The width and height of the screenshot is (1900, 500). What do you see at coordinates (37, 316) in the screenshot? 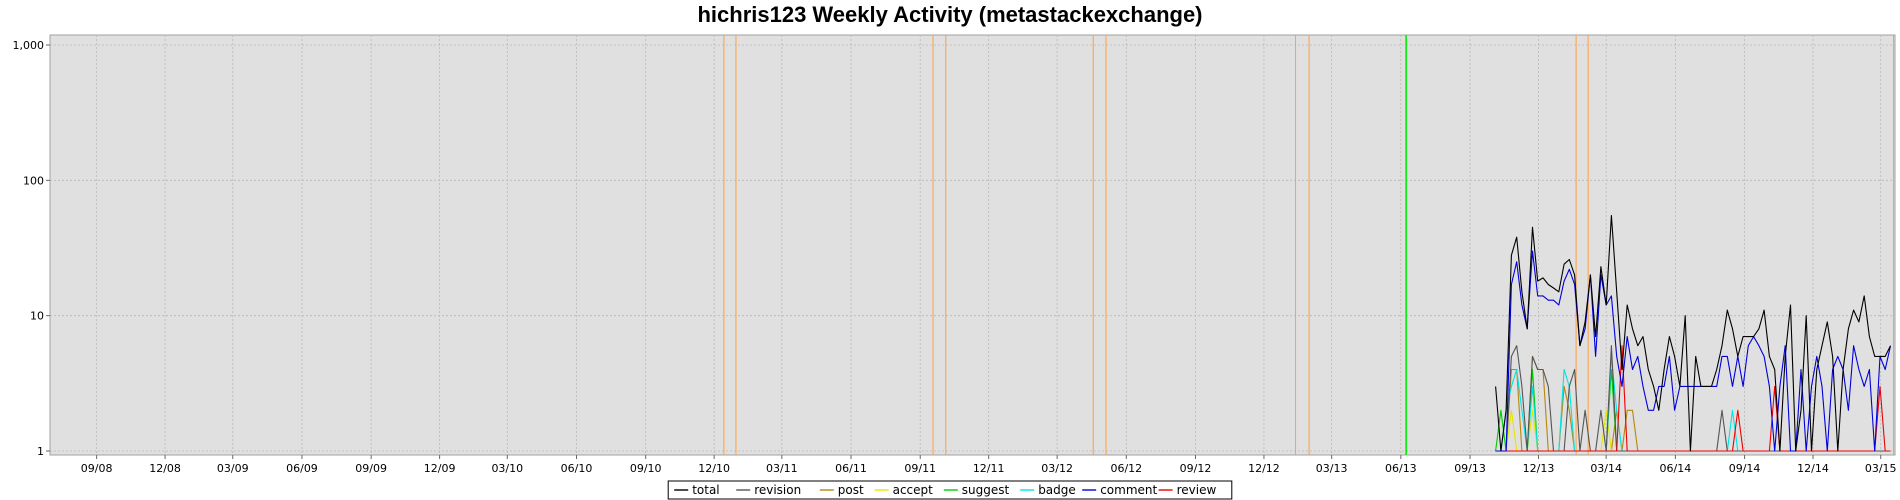
I see `y-tick-label: 10` at bounding box center [37, 316].